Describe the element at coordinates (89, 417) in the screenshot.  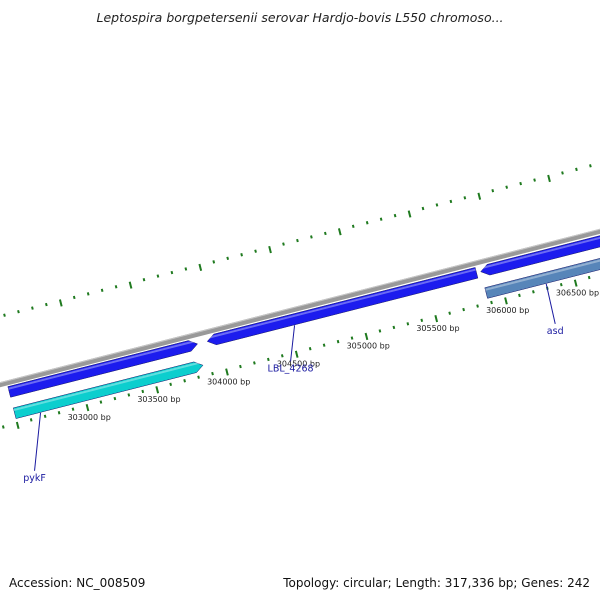
I see `tick-label: 303000 bp` at that location.